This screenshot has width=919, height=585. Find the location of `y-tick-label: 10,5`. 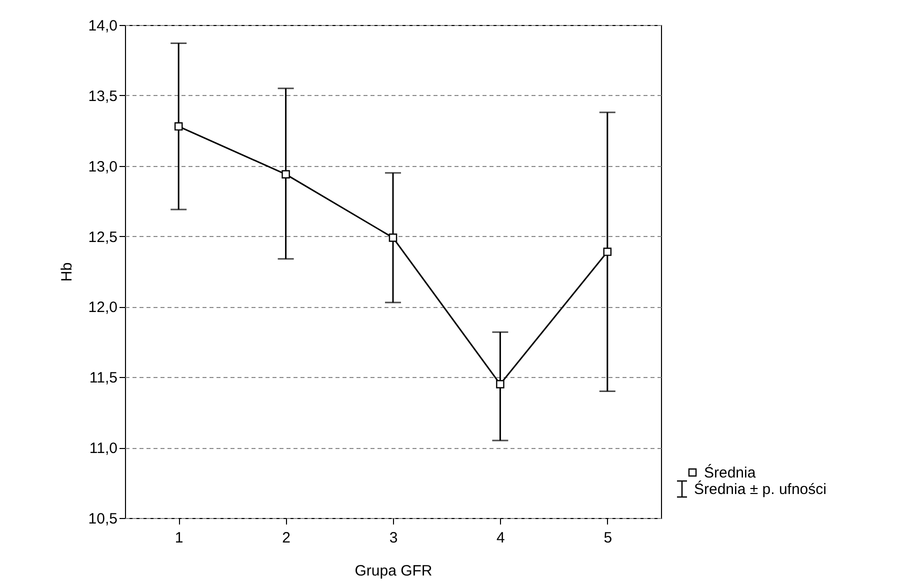

y-tick-label: 10,5 is located at coordinates (103, 519).